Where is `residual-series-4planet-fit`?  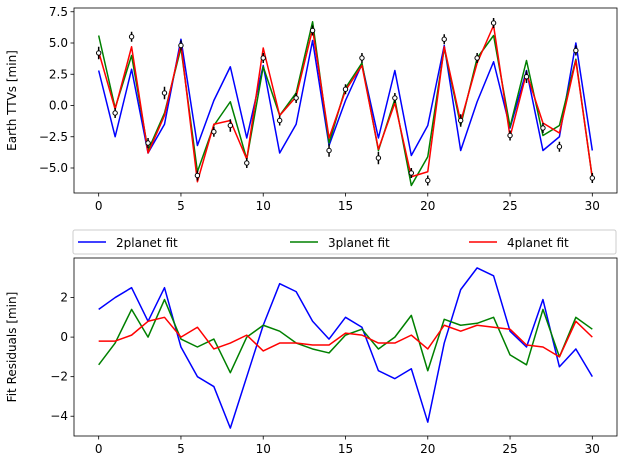 residual-series-4planet-fit is located at coordinates (345, 337).